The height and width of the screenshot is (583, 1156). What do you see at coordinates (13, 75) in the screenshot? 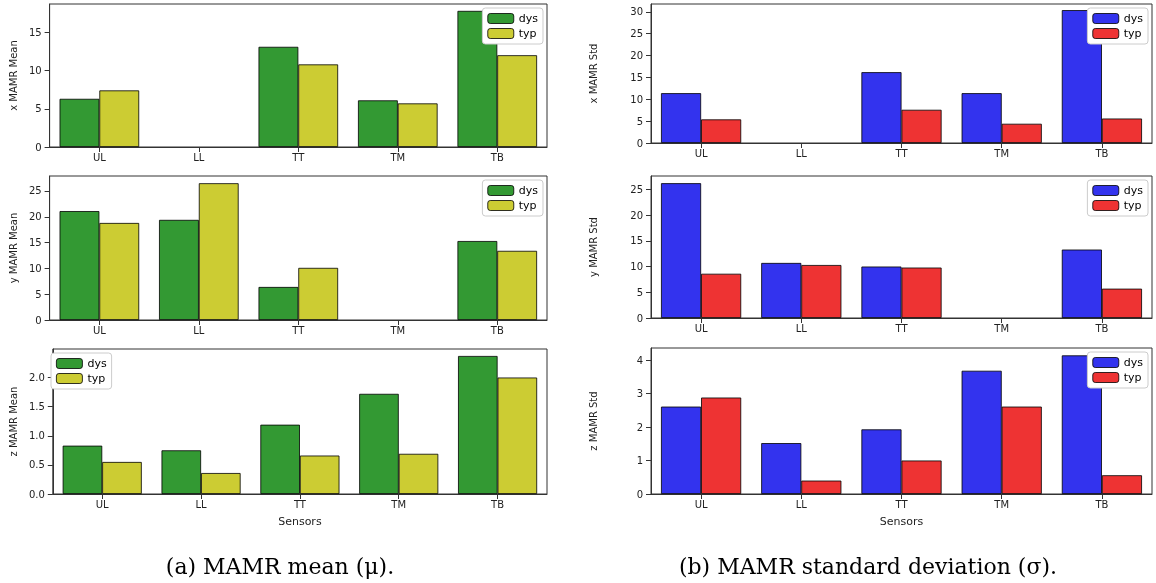
I see `y-axis-title: x MAMR Mean` at bounding box center [13, 75].